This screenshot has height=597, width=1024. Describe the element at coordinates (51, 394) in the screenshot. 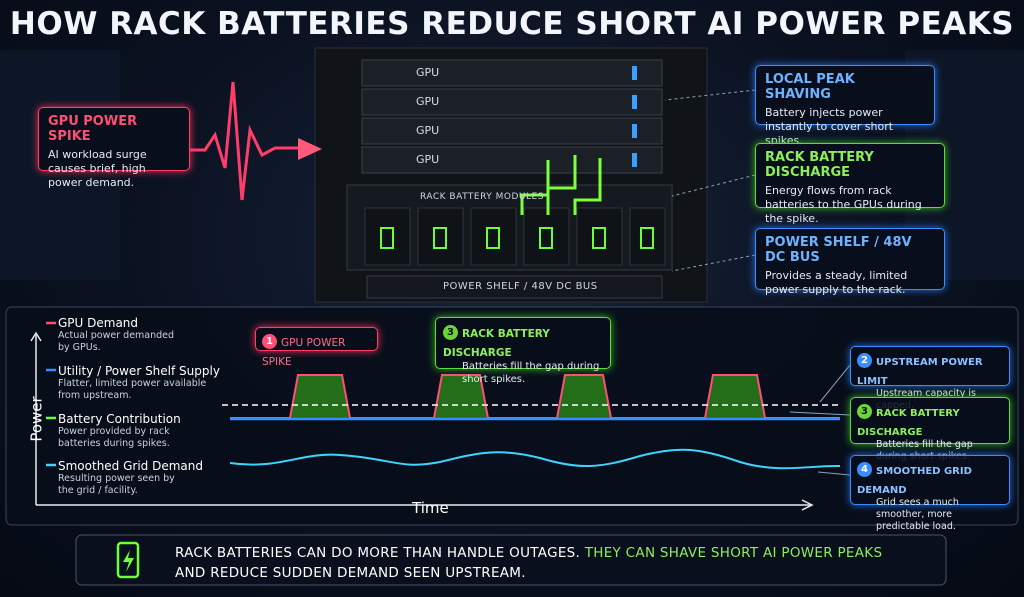

I see `legend-swatches` at that location.